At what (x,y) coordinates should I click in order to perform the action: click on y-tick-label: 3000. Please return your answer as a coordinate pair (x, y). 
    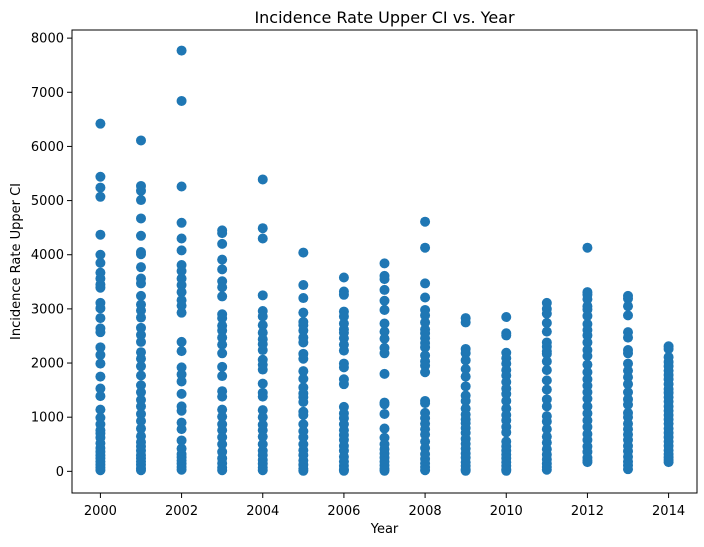
    Looking at the image, I should click on (47, 309).